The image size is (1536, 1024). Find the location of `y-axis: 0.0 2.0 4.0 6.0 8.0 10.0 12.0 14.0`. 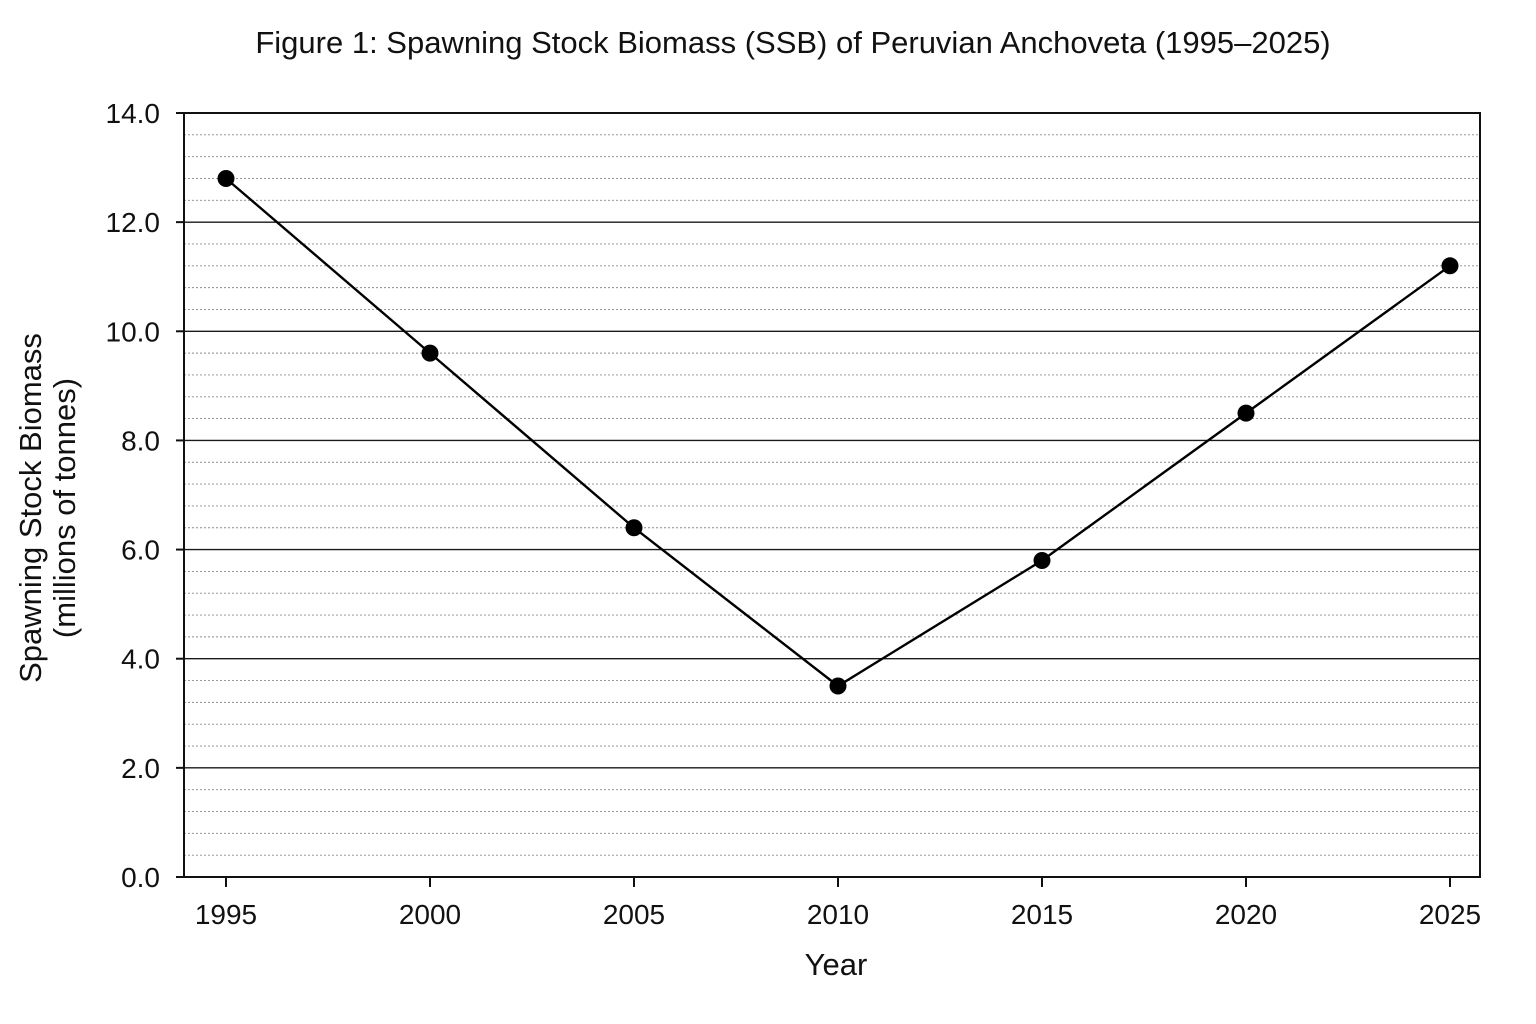

y-axis: 0.0 2.0 4.0 6.0 8.0 10.0 12.0 14.0 is located at coordinates (145, 495).